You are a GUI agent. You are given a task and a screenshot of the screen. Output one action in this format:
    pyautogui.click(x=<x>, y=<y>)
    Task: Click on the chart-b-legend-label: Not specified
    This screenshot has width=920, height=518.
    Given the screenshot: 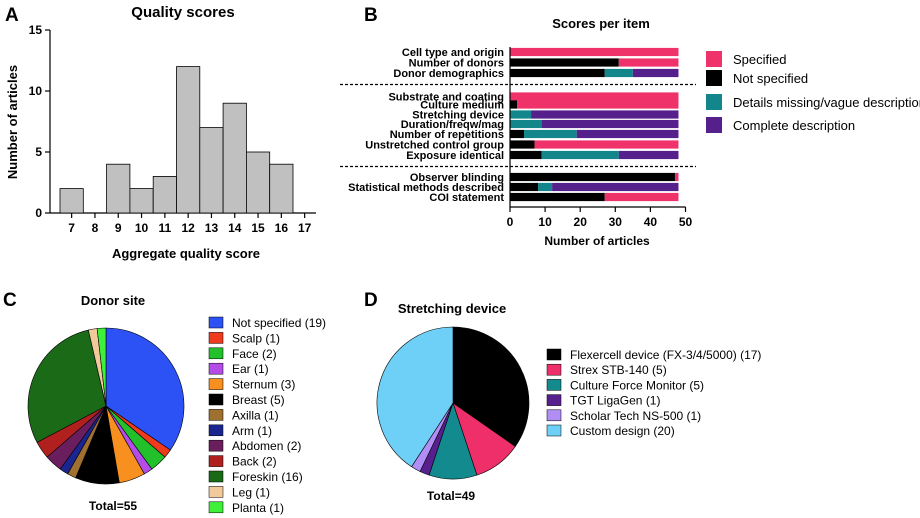 What is the action you would take?
    pyautogui.click(x=770, y=78)
    